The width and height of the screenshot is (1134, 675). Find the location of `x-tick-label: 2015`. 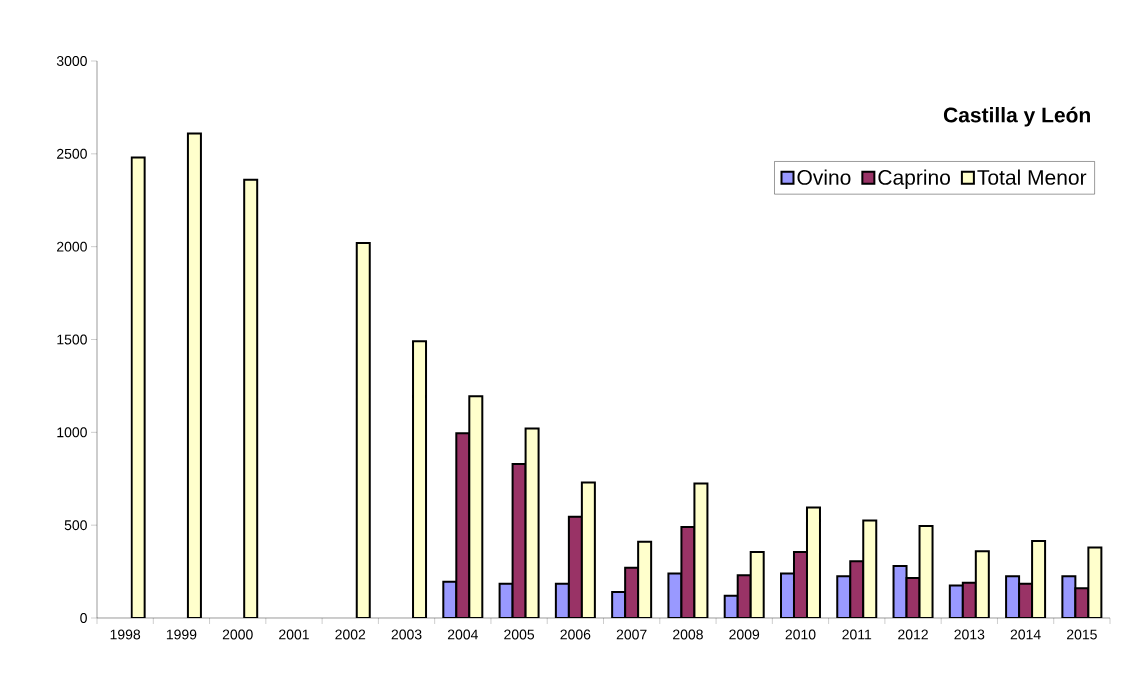

x-tick-label: 2015 is located at coordinates (1082, 634).